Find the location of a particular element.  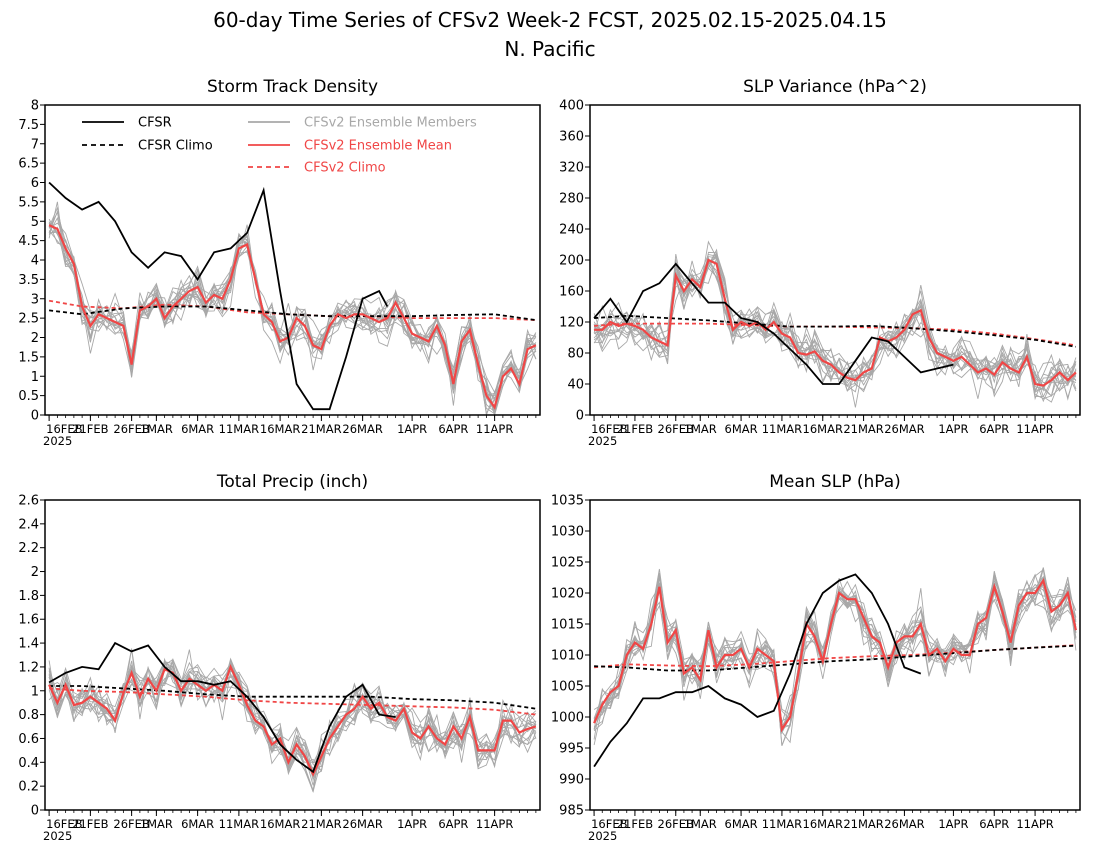

y-tick-label: 1025 is located at coordinates (567, 563).